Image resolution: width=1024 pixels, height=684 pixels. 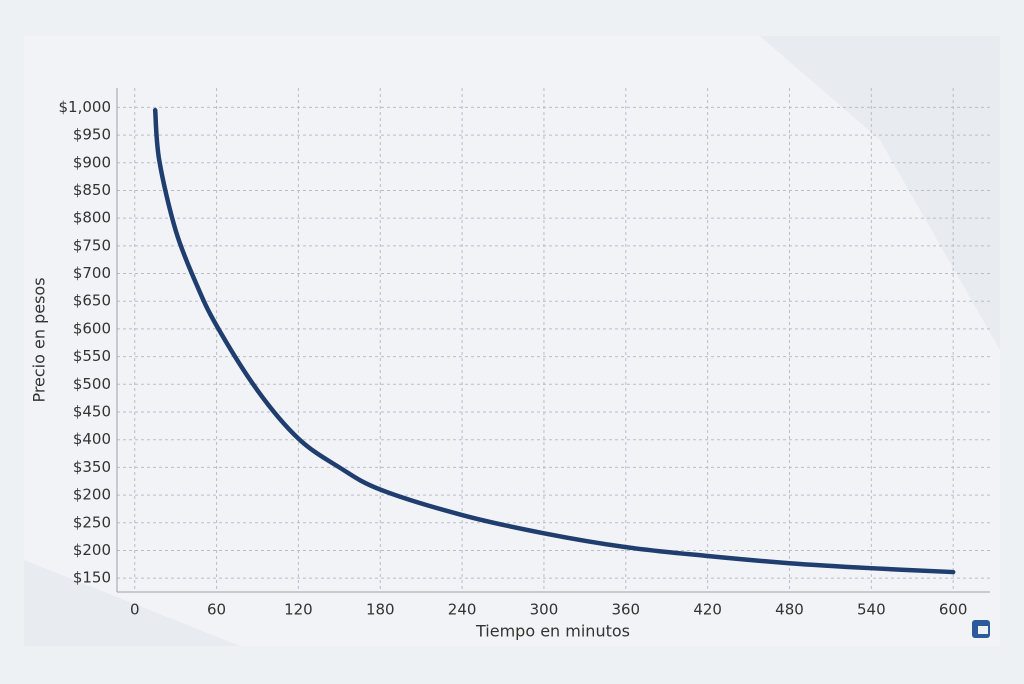 I want to click on y-tick-label: $150, so click(x=92, y=578).